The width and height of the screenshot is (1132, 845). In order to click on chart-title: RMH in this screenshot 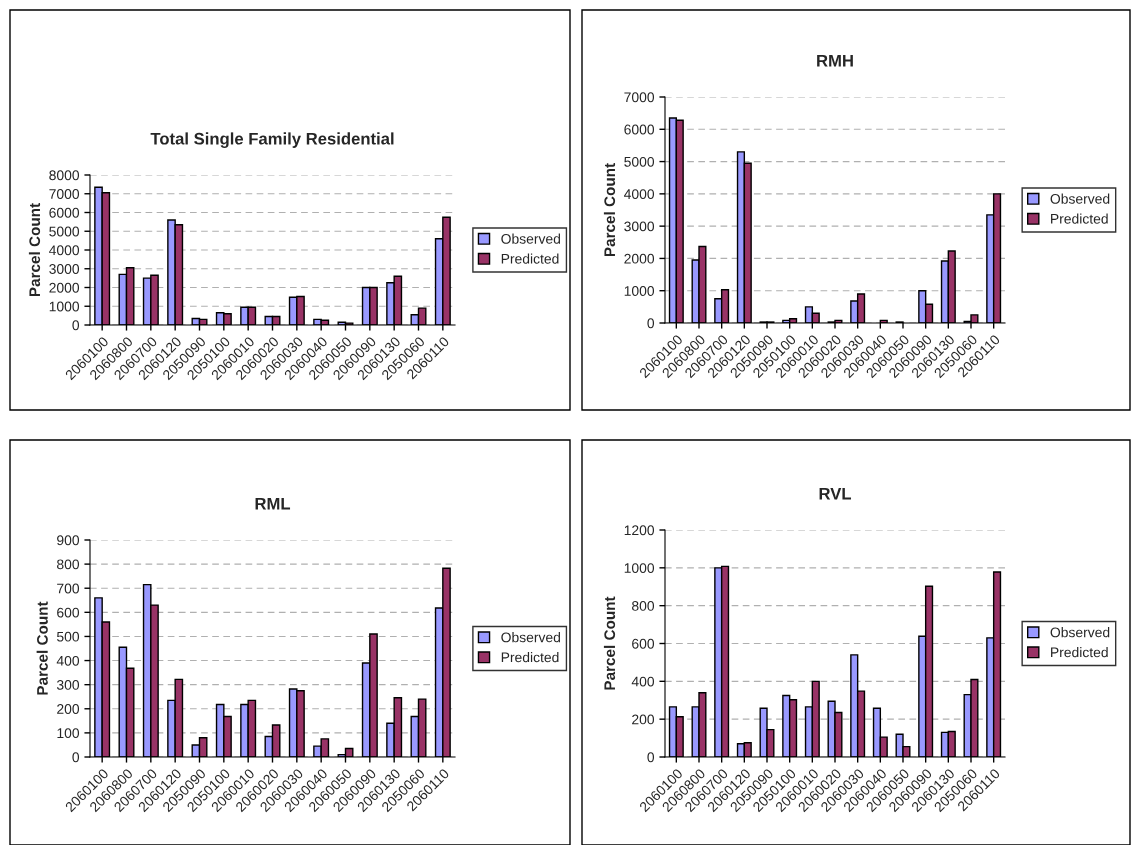, I will do `click(835, 60)`.